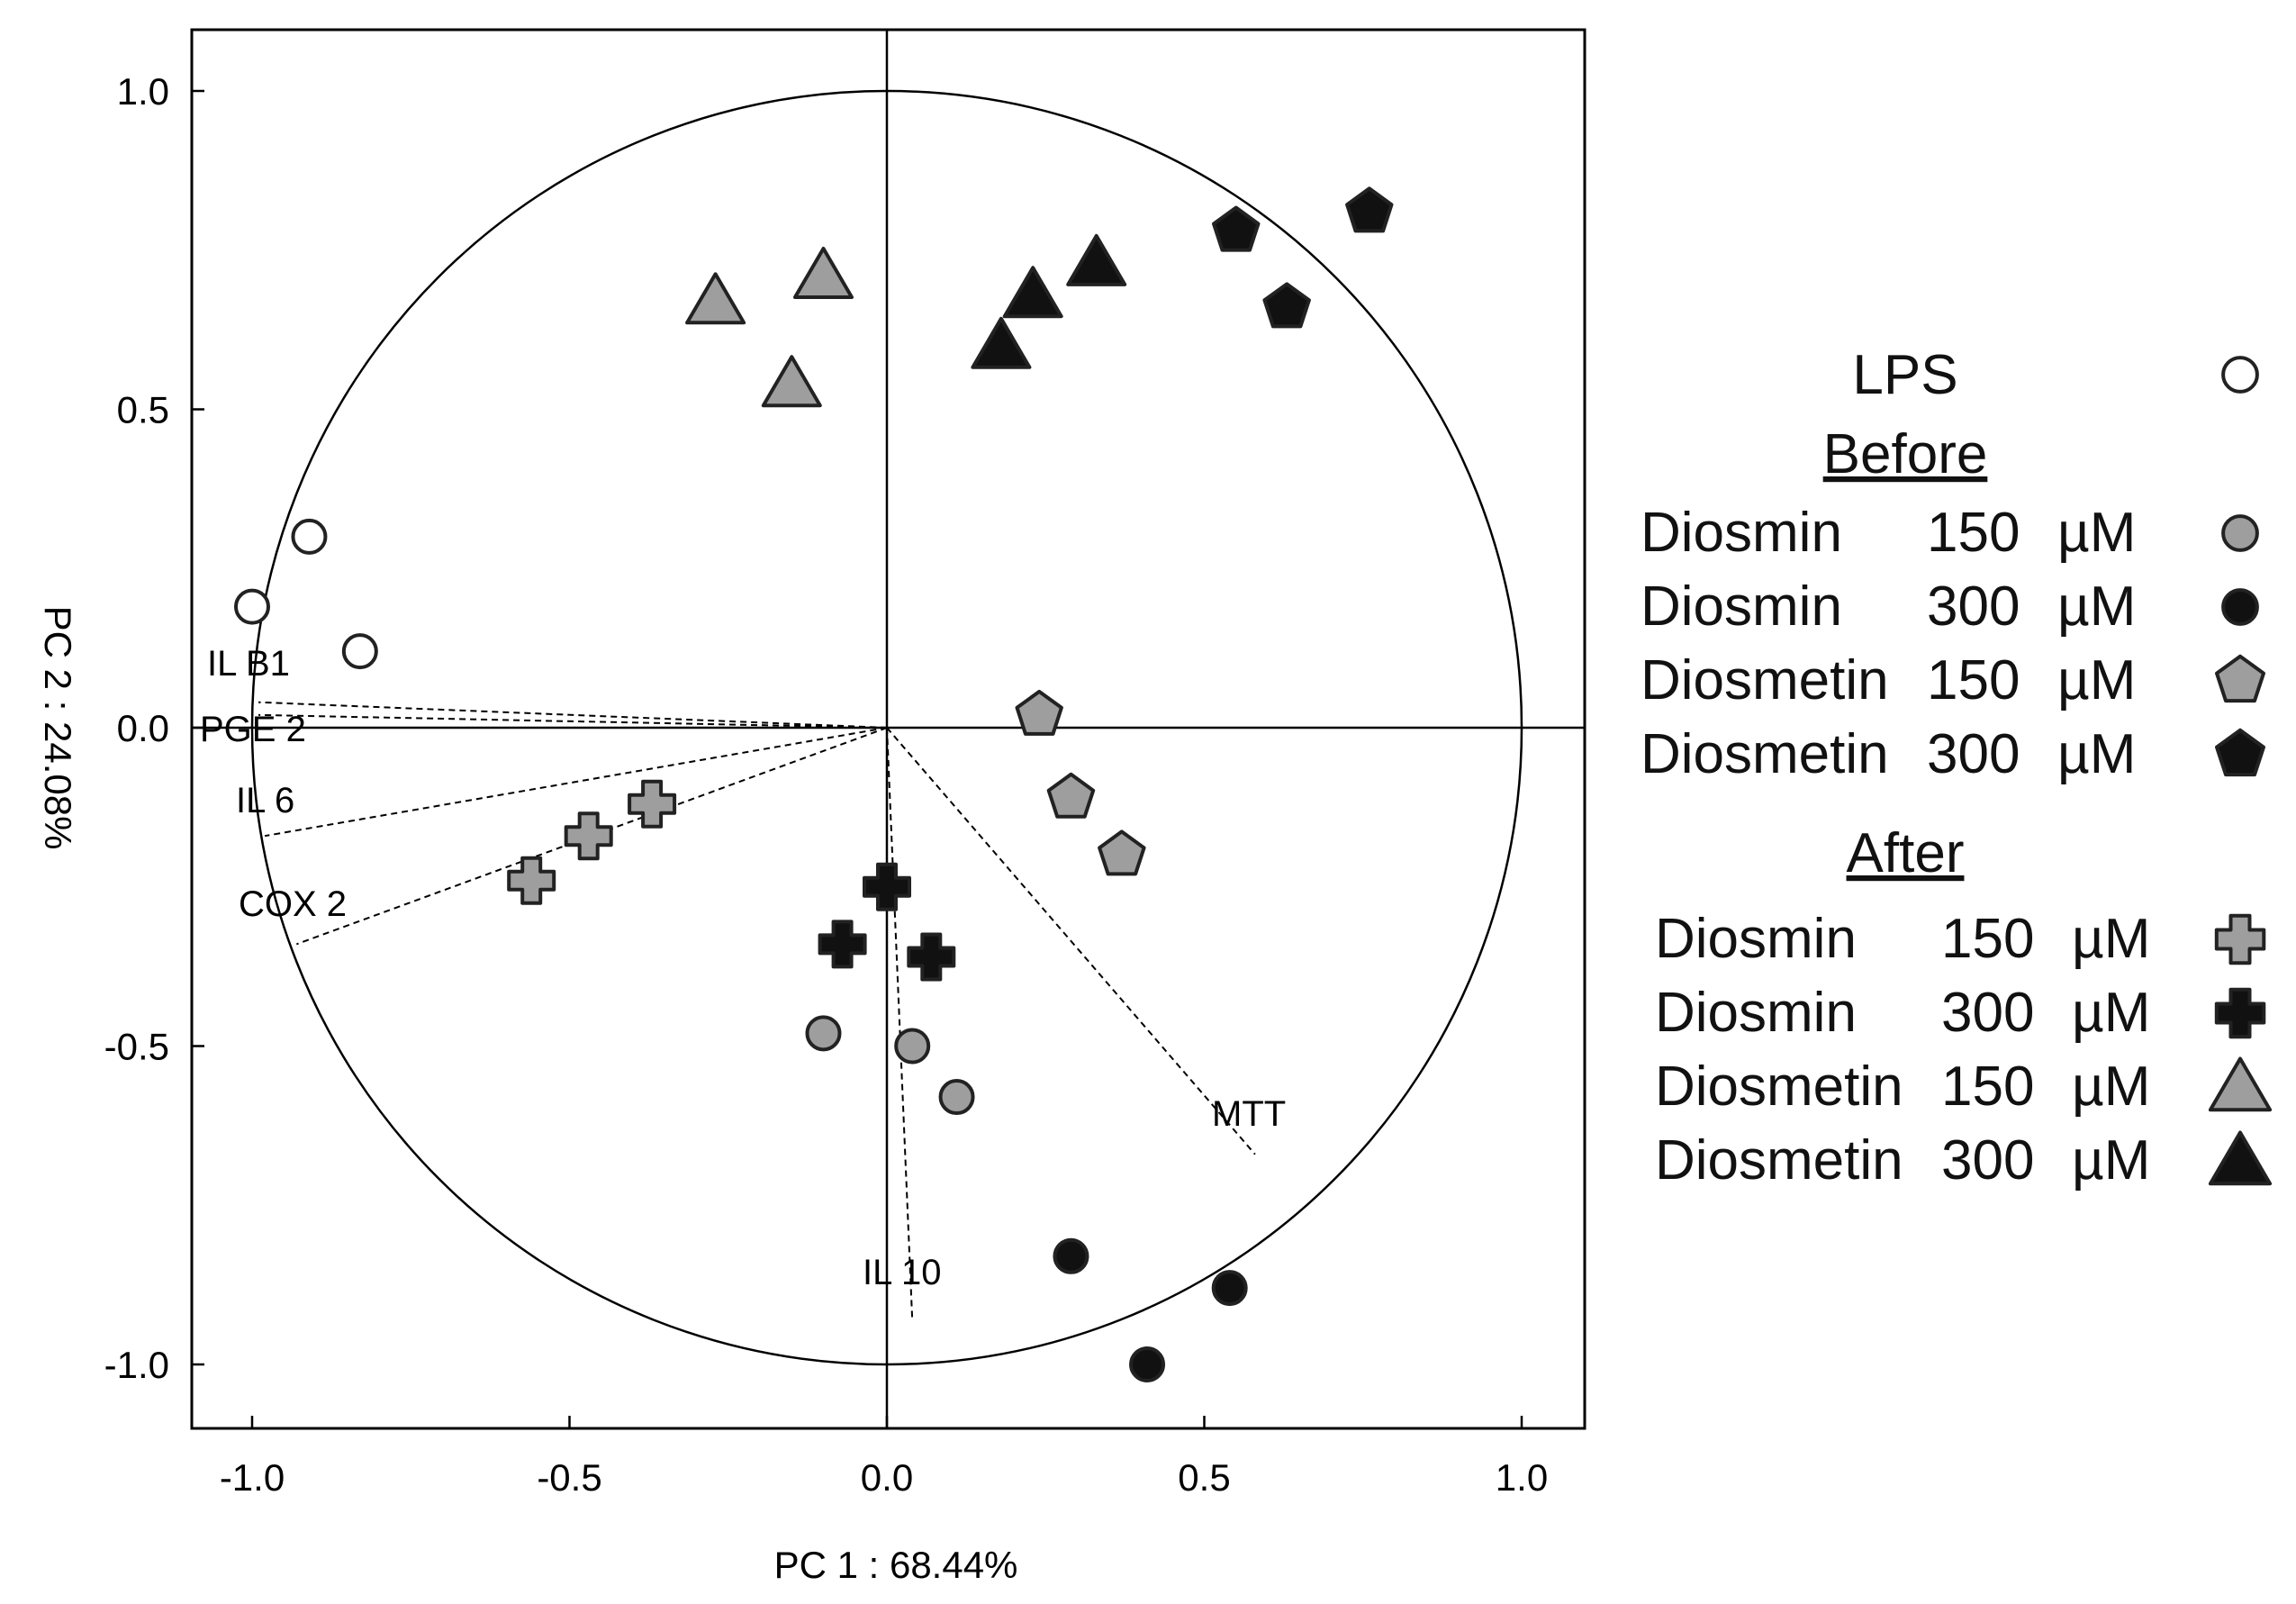  I want to click on y-tick-label: -1.0, so click(136, 1365).